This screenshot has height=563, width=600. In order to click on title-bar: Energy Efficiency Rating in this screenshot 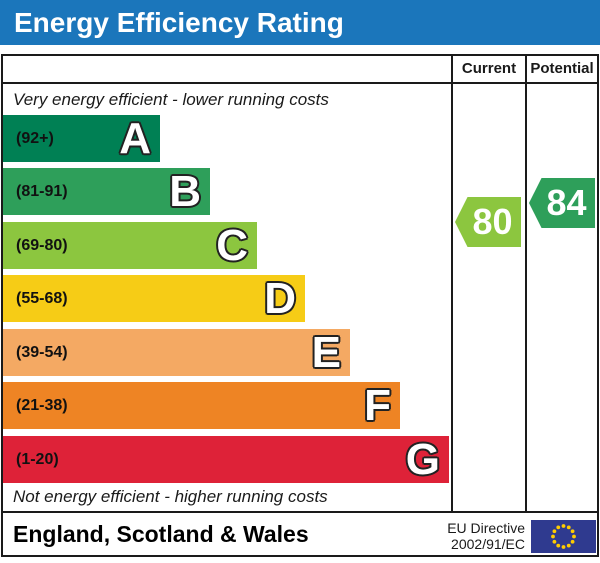, I will do `click(300, 22)`.